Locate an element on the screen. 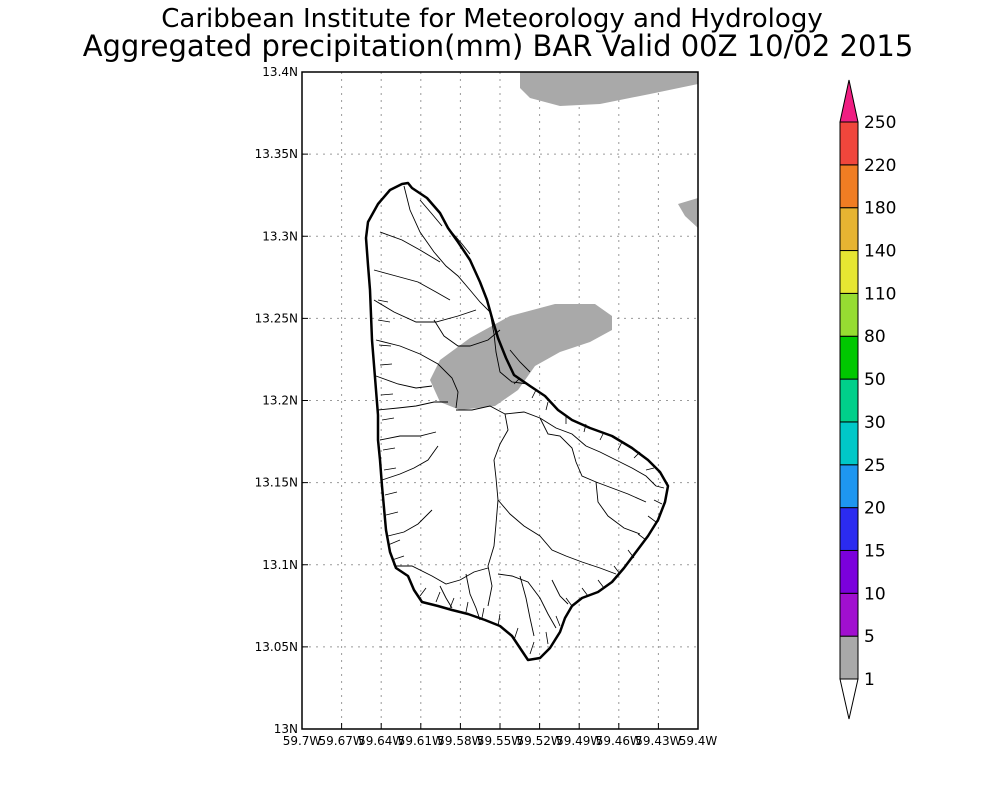 The height and width of the screenshot is (800, 1000). x-tick-label: 59.58W is located at coordinates (460, 741).